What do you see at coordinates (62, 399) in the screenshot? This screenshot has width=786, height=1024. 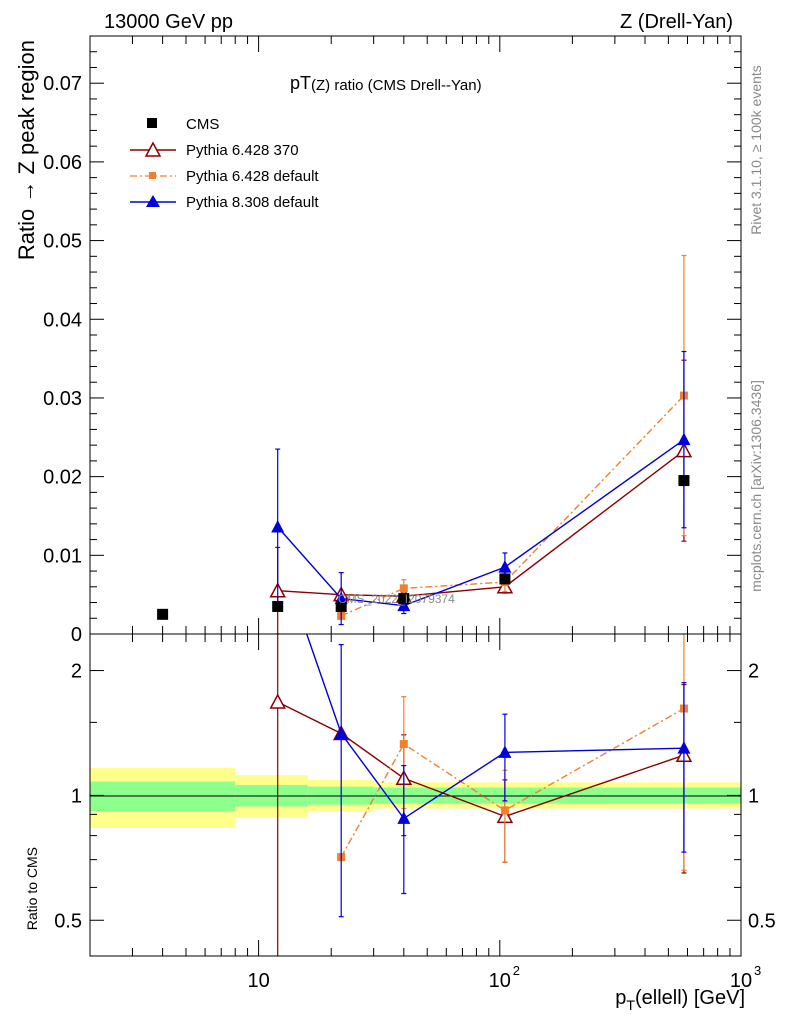 I see `y-tick-label: 0.03` at bounding box center [62, 399].